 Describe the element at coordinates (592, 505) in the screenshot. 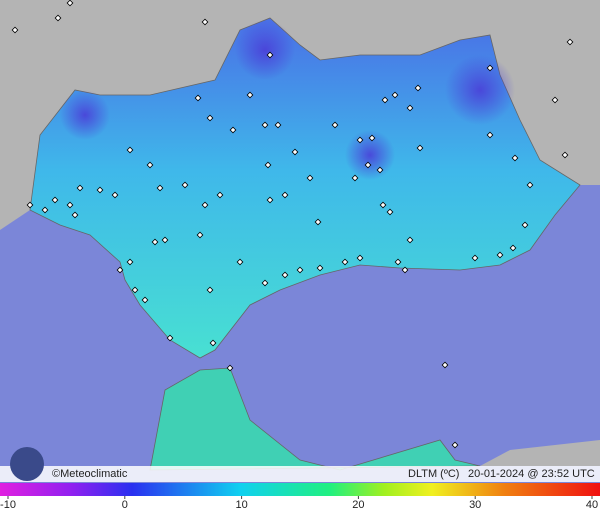

I see `scale-label: 40` at that location.